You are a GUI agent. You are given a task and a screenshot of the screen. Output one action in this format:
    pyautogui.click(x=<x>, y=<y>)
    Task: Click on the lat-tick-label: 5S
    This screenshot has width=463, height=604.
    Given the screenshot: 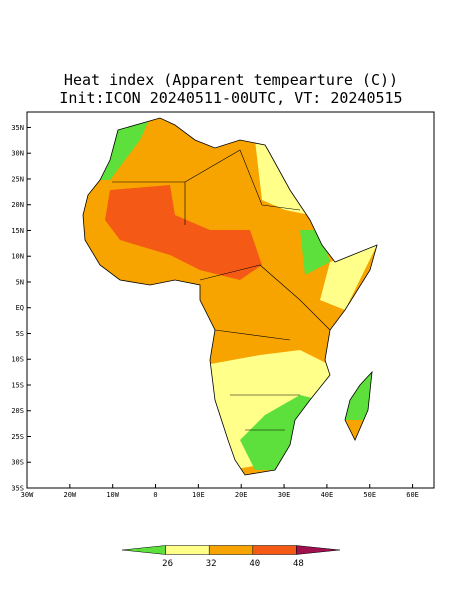 What is the action you would take?
    pyautogui.click(x=20, y=334)
    